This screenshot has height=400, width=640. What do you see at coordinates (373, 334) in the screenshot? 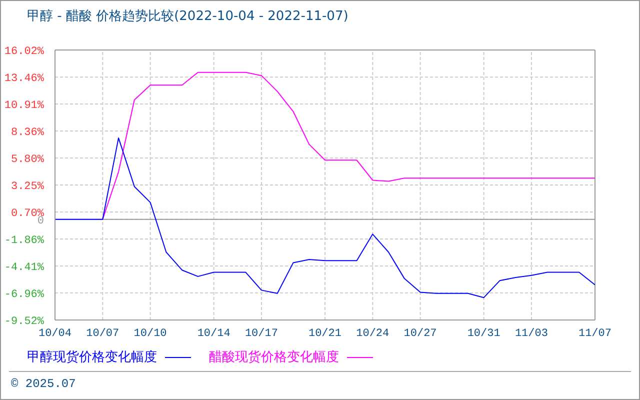
I see `x-tick-label: 10/24` at bounding box center [373, 334].